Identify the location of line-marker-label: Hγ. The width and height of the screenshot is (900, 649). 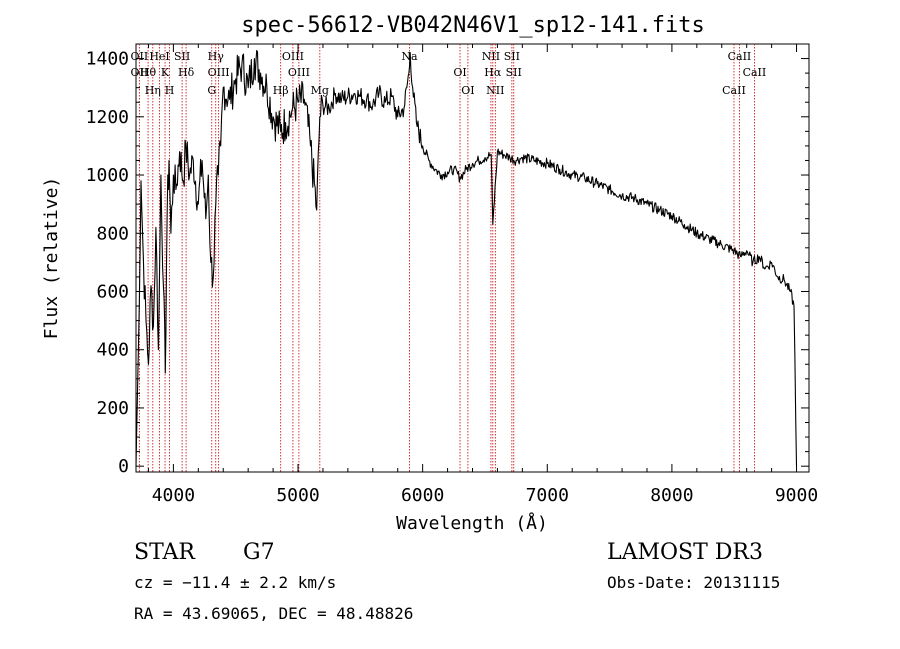
(216, 56).